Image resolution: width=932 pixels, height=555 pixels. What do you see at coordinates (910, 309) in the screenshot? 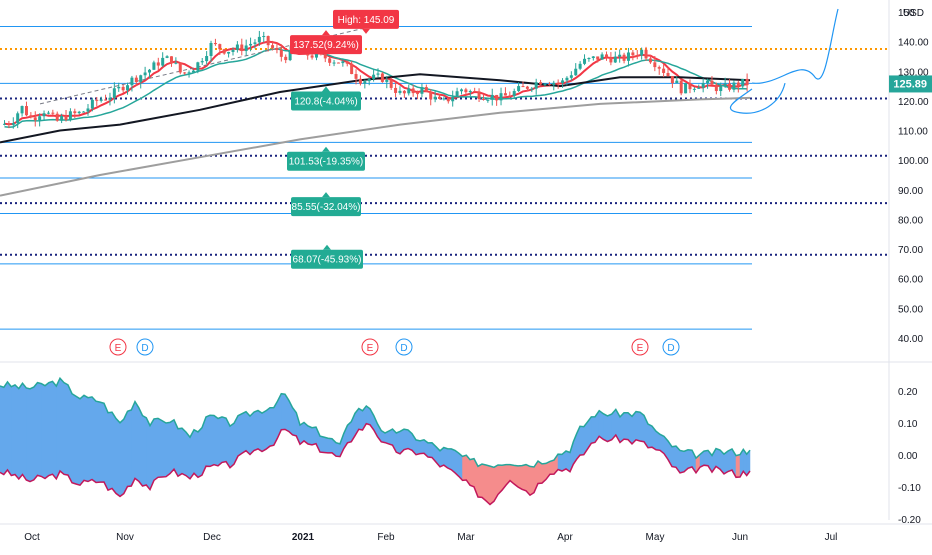
I see `price-tick-label-1: 50.00` at bounding box center [910, 309].